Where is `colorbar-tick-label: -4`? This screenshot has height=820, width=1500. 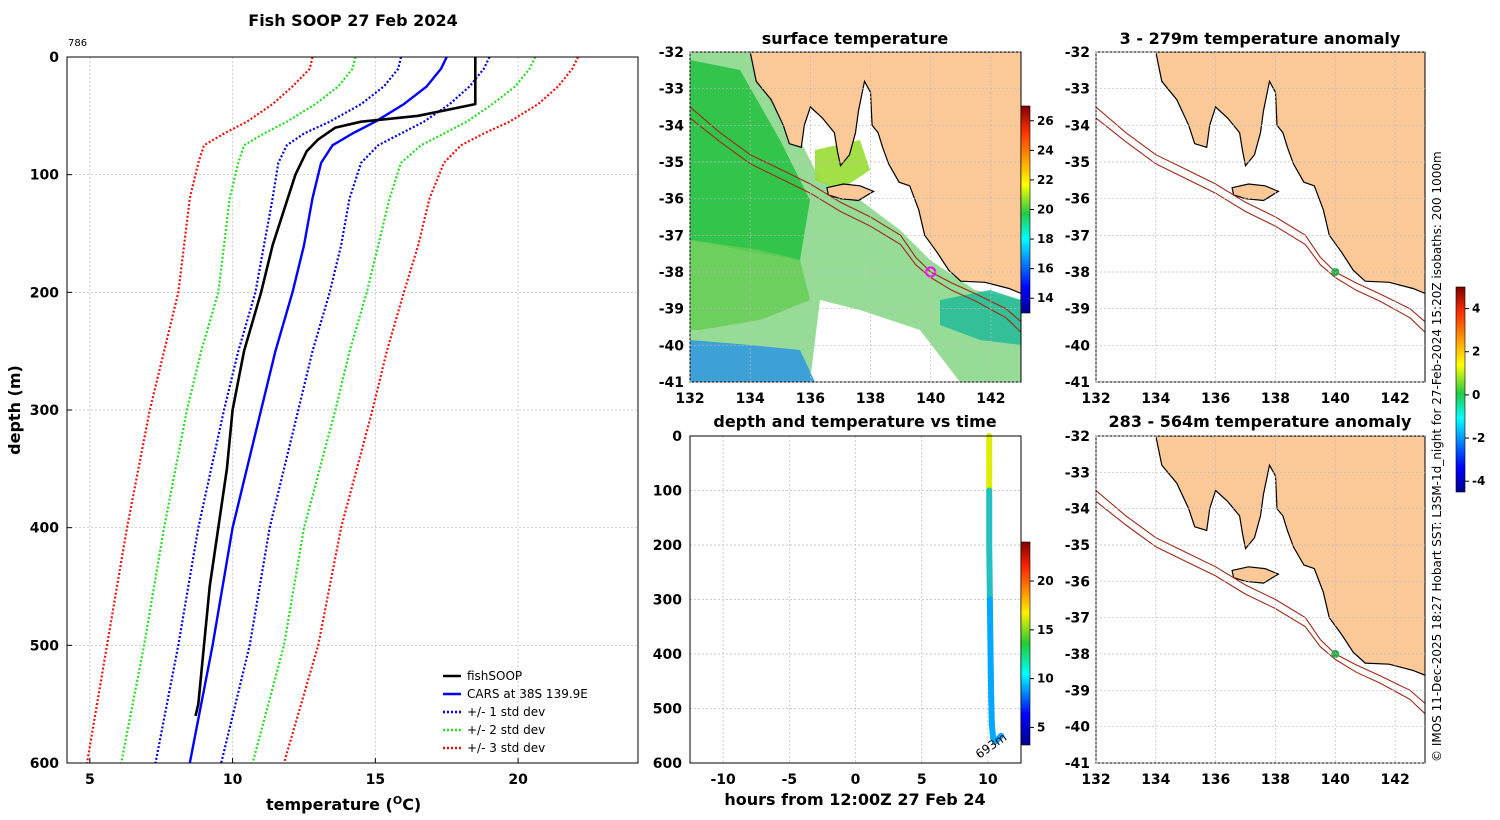 colorbar-tick-label: -4 is located at coordinates (1478, 481).